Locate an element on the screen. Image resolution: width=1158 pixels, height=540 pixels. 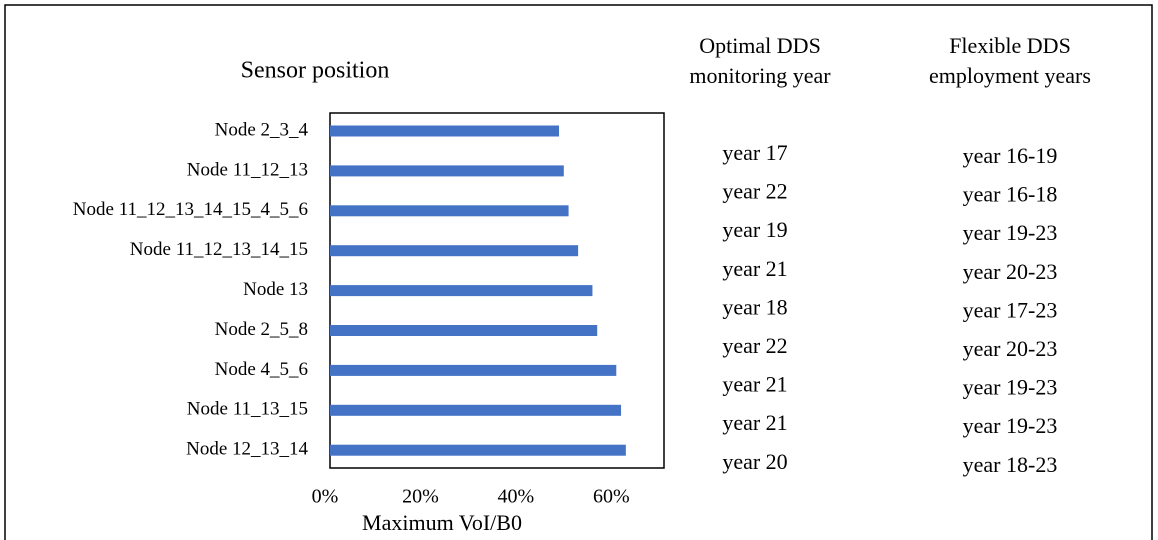
table-cell: year 16-18 is located at coordinates (1010, 194).